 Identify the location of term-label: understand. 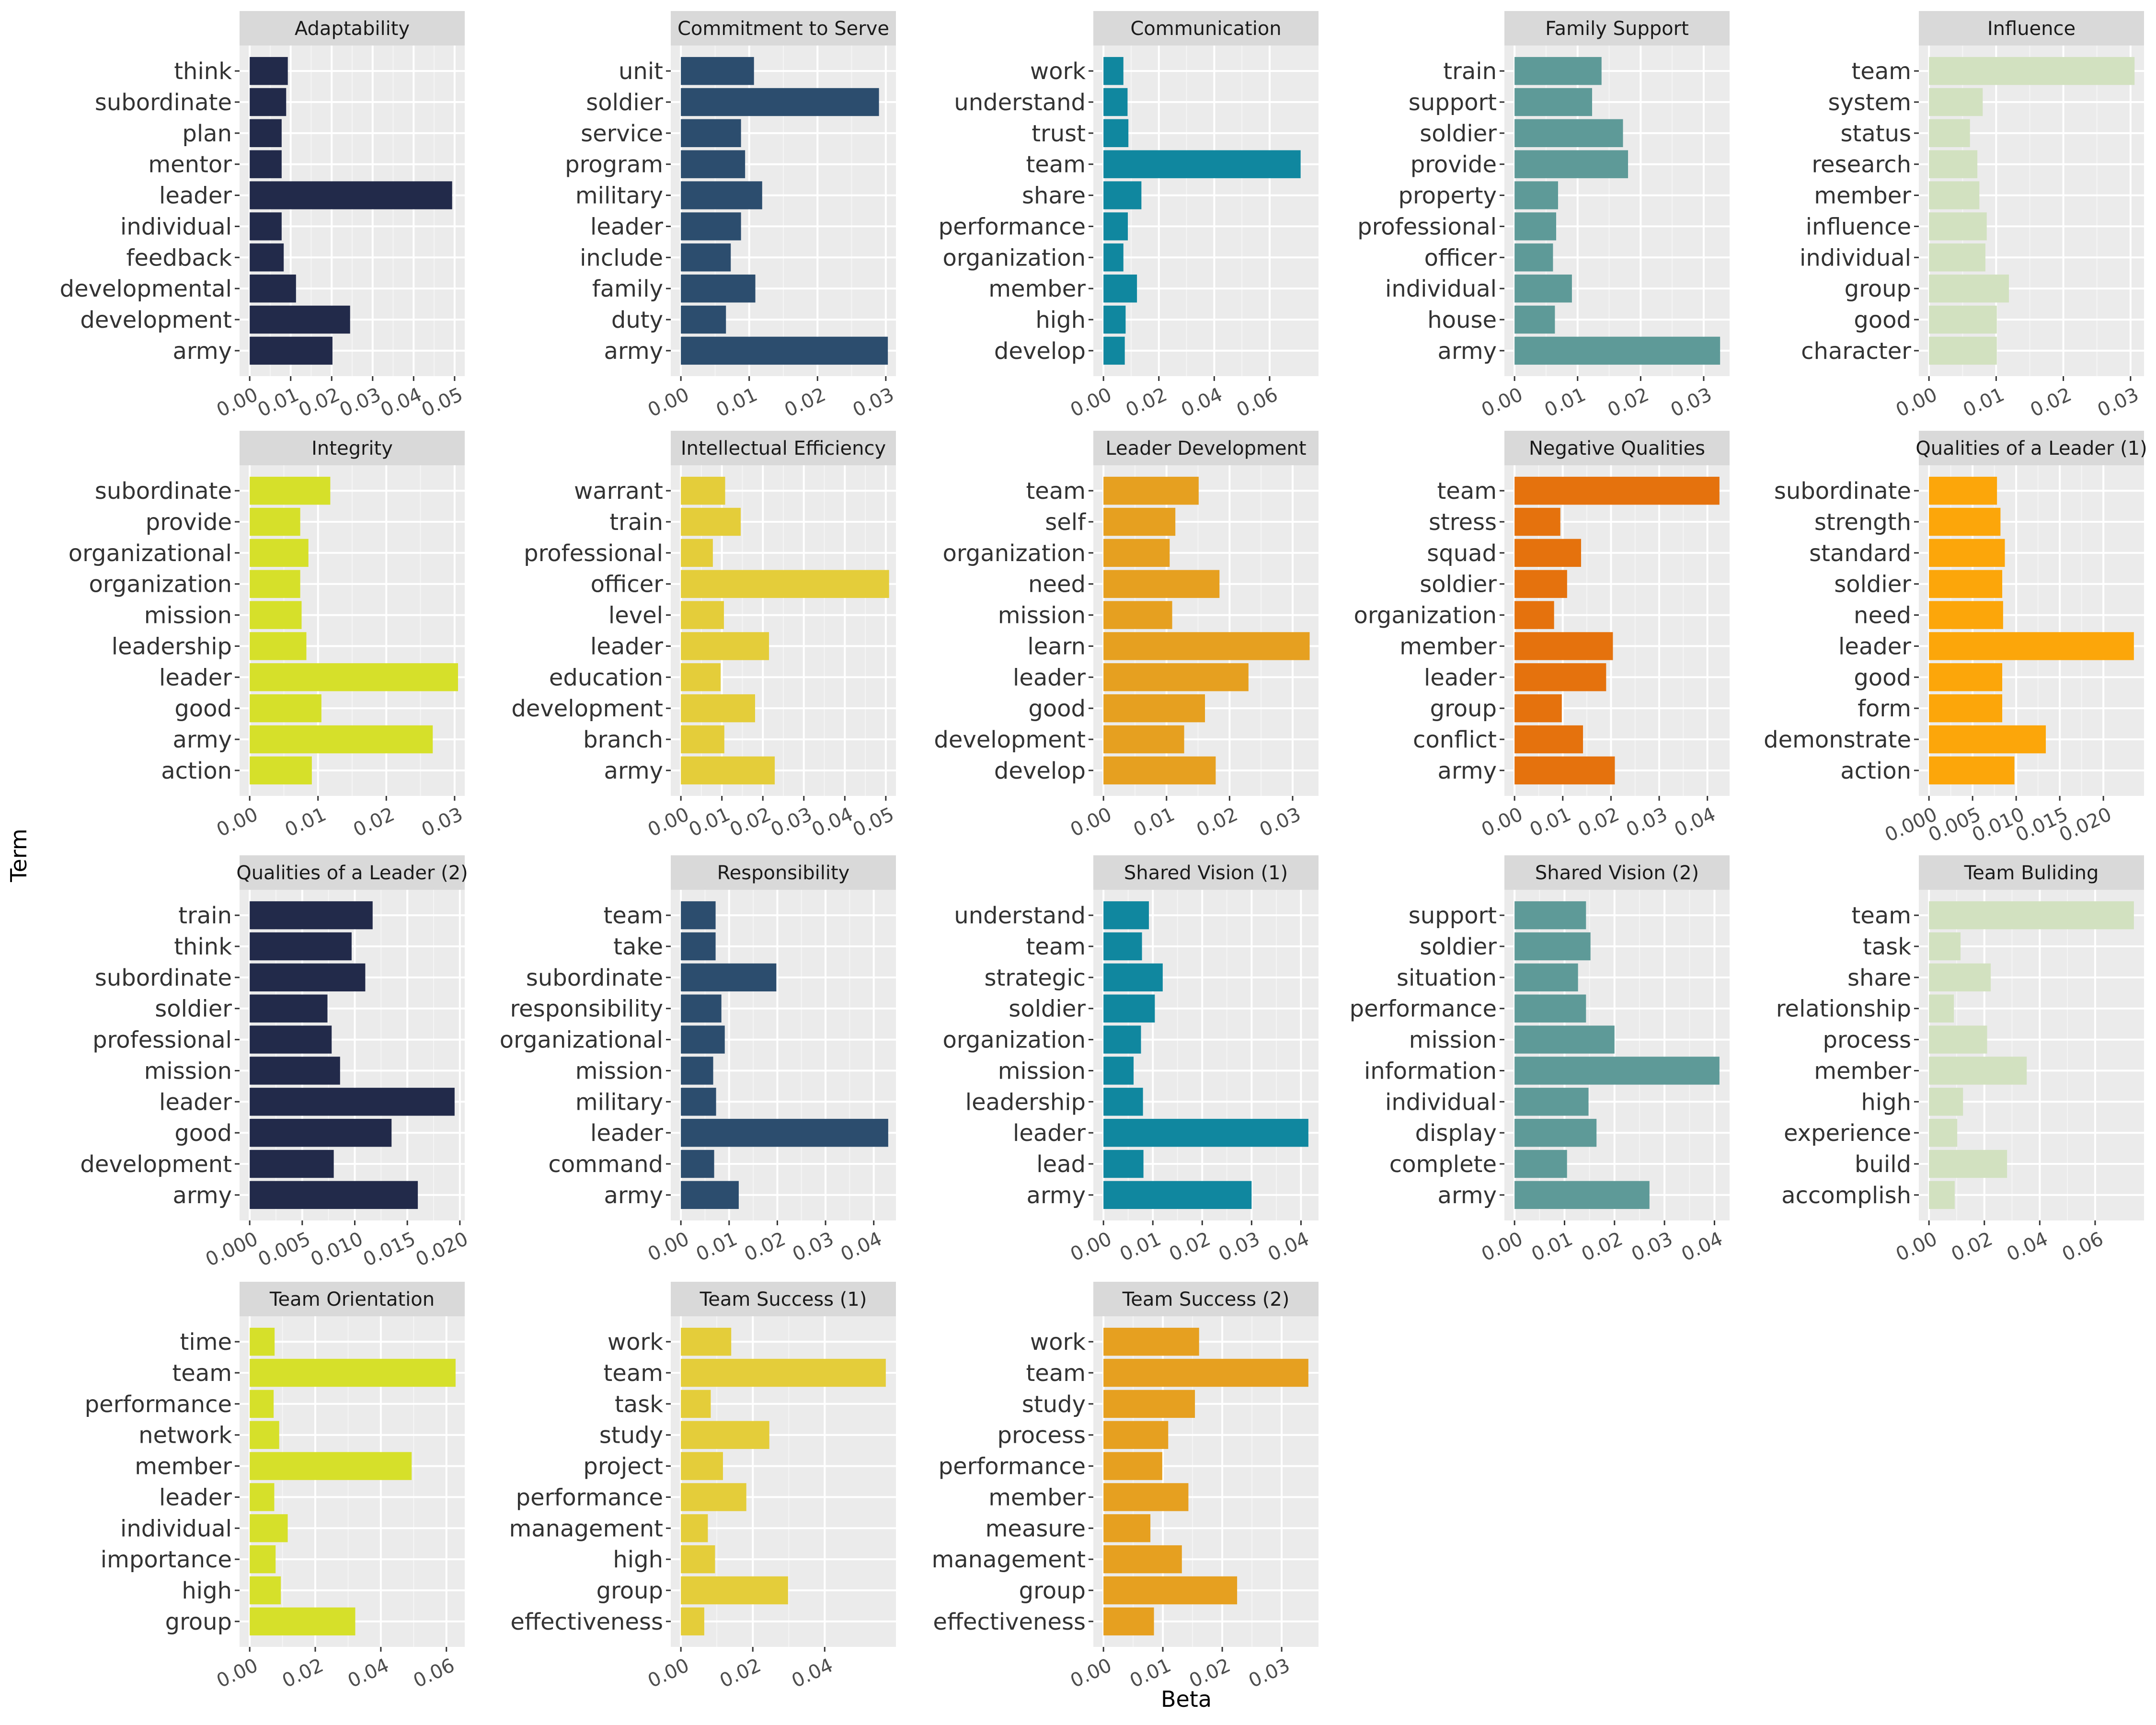
(1020, 102).